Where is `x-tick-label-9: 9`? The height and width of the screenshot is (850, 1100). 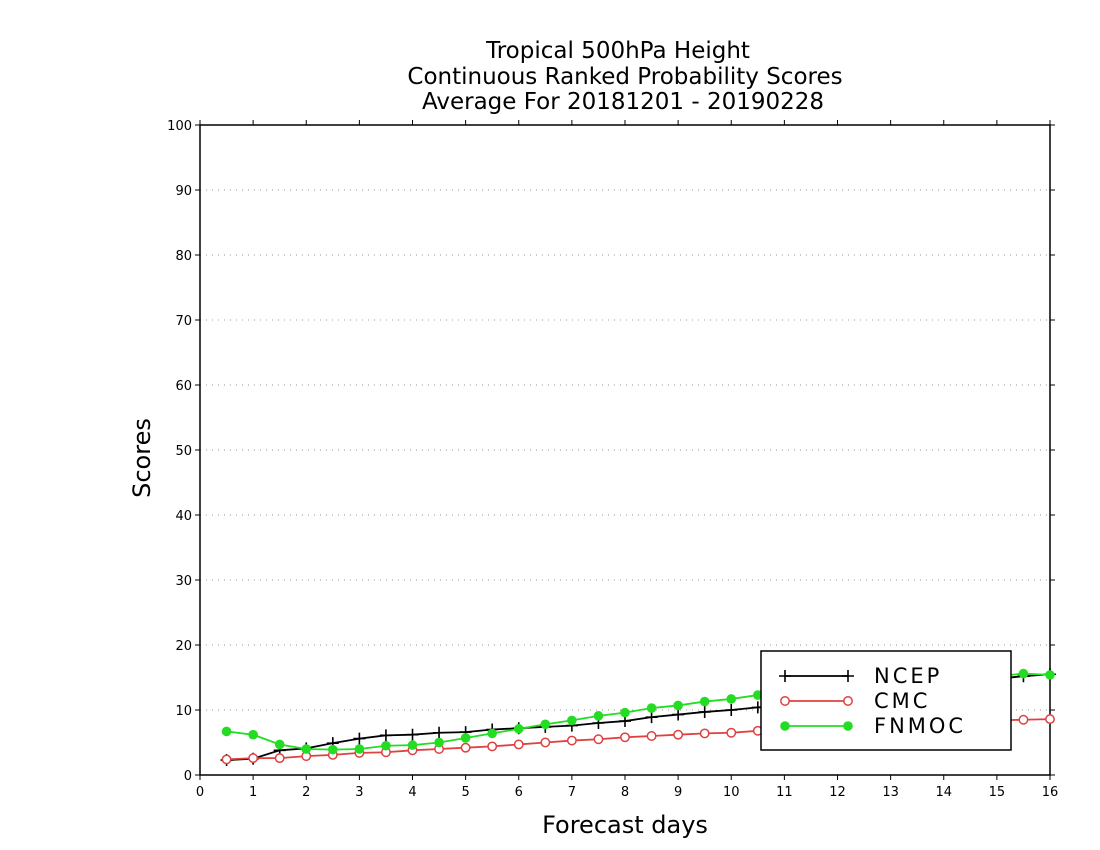 x-tick-label-9: 9 is located at coordinates (678, 792).